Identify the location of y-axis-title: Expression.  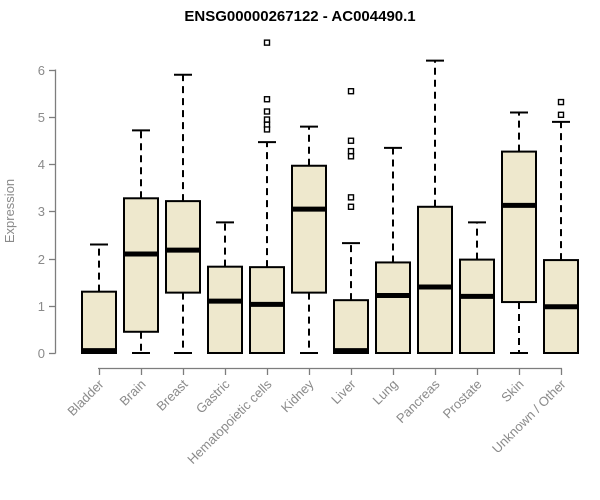
(9, 211).